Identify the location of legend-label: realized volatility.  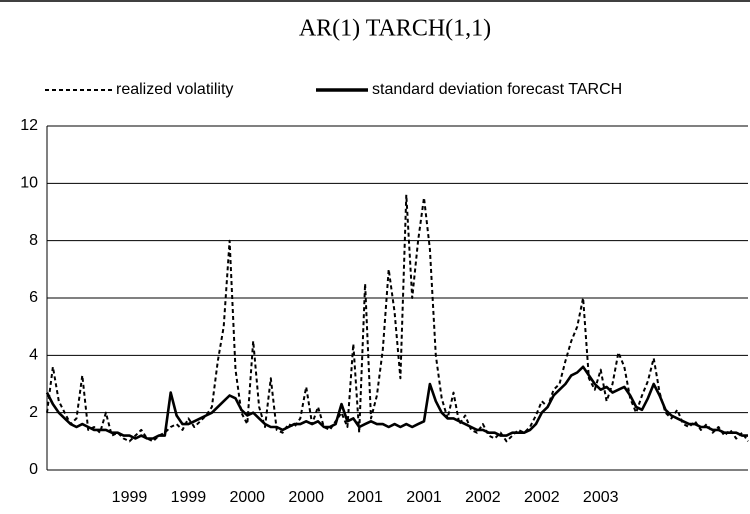
(174, 89).